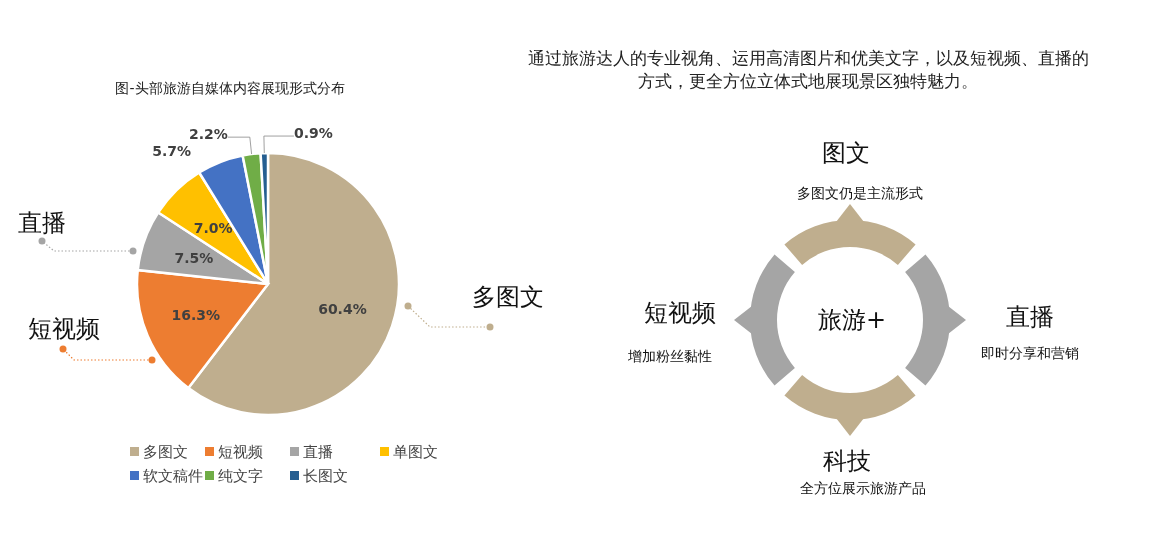 This screenshot has width=1159, height=546. Describe the element at coordinates (1030, 353) in the screenshot. I see `text: 即时分享和营销` at that location.